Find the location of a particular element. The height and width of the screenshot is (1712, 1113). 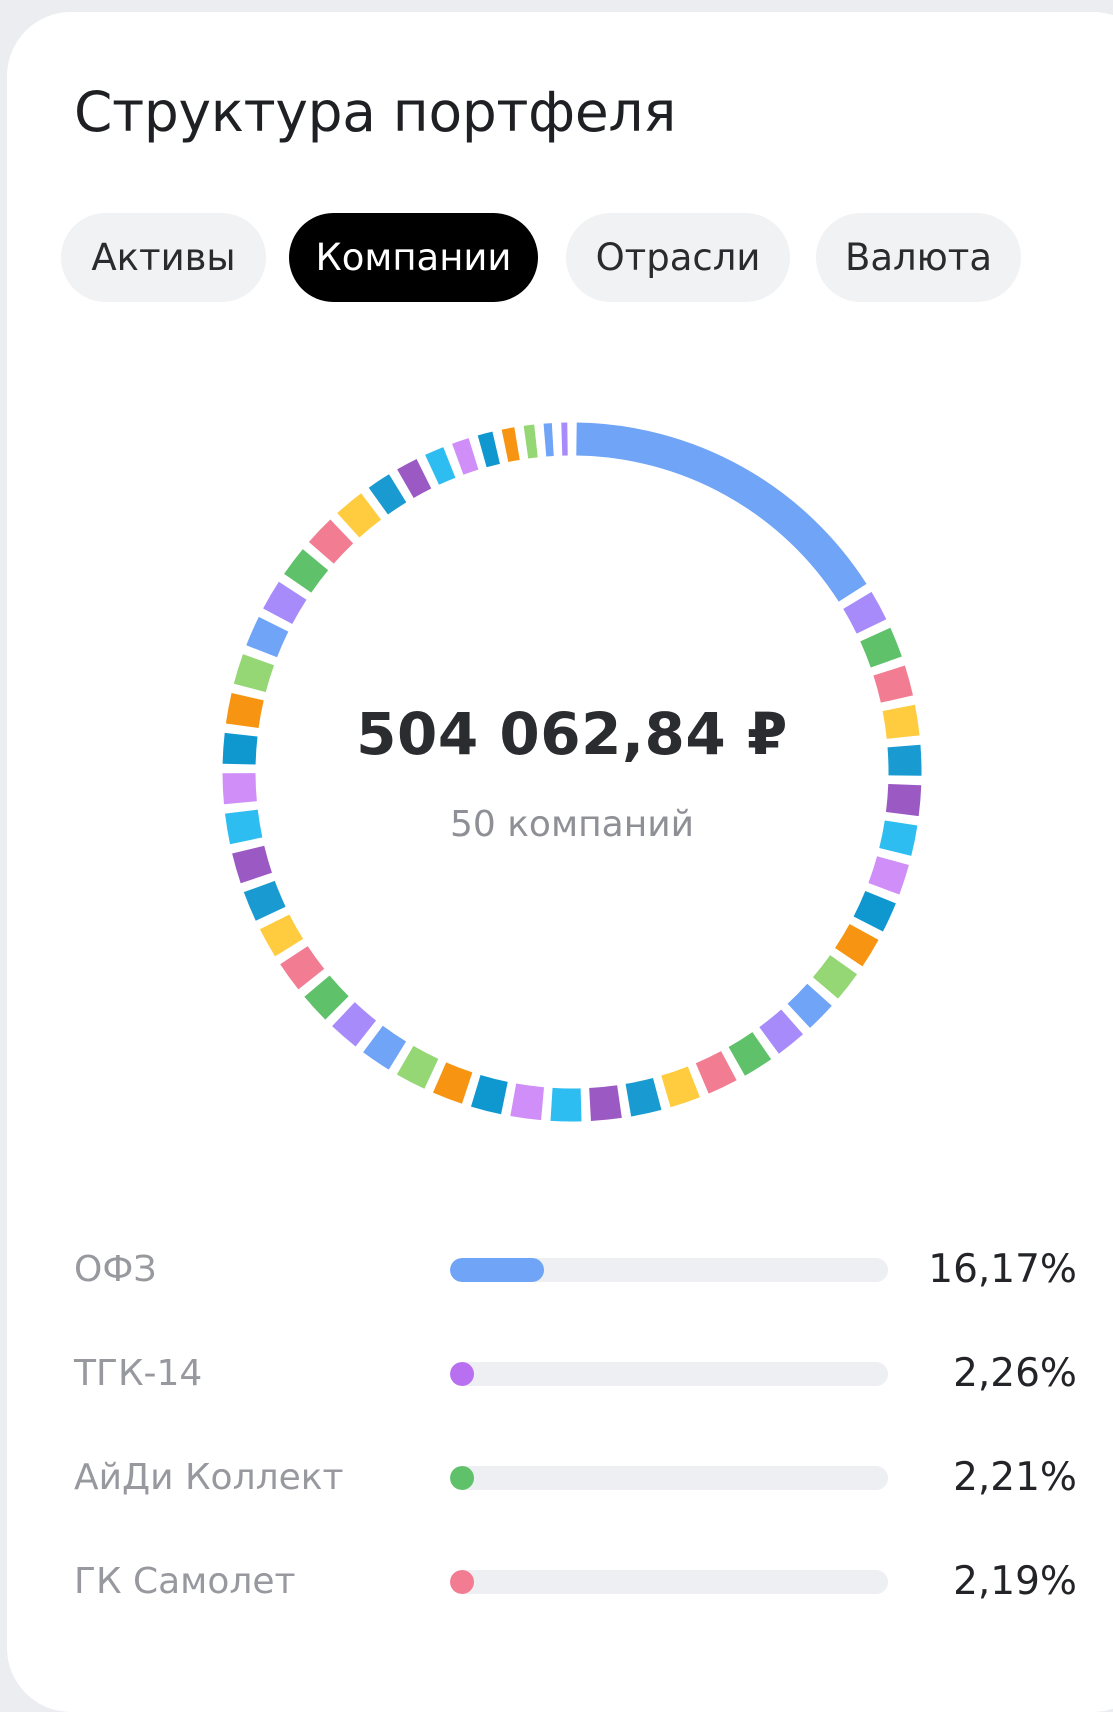

list-item: ГК Самолет 2,19% is located at coordinates (560, 1582).